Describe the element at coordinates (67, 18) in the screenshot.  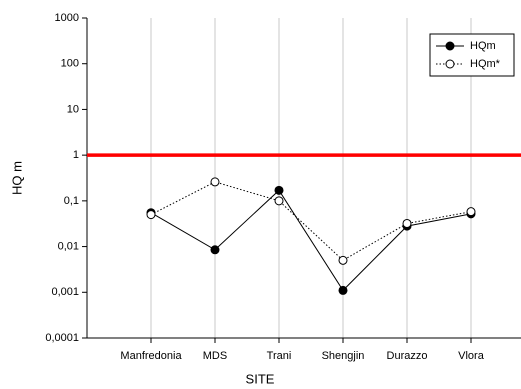
I see `y-tick-label: 1000` at that location.